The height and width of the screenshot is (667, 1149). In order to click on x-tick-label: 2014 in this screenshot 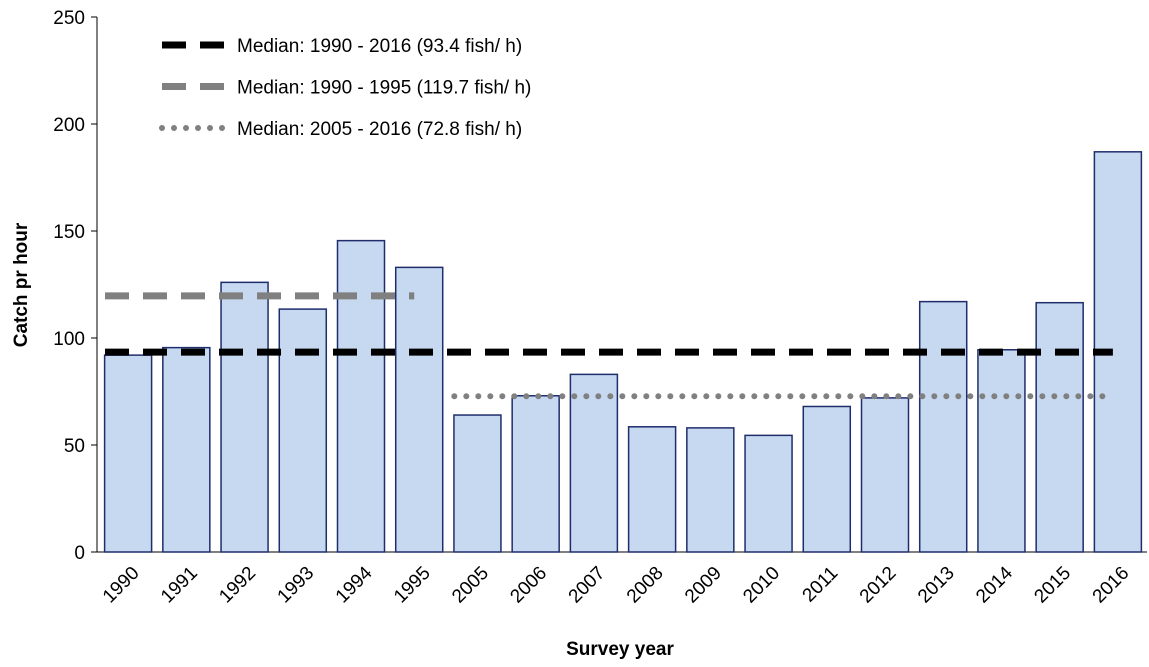, I will do `click(994, 584)`.